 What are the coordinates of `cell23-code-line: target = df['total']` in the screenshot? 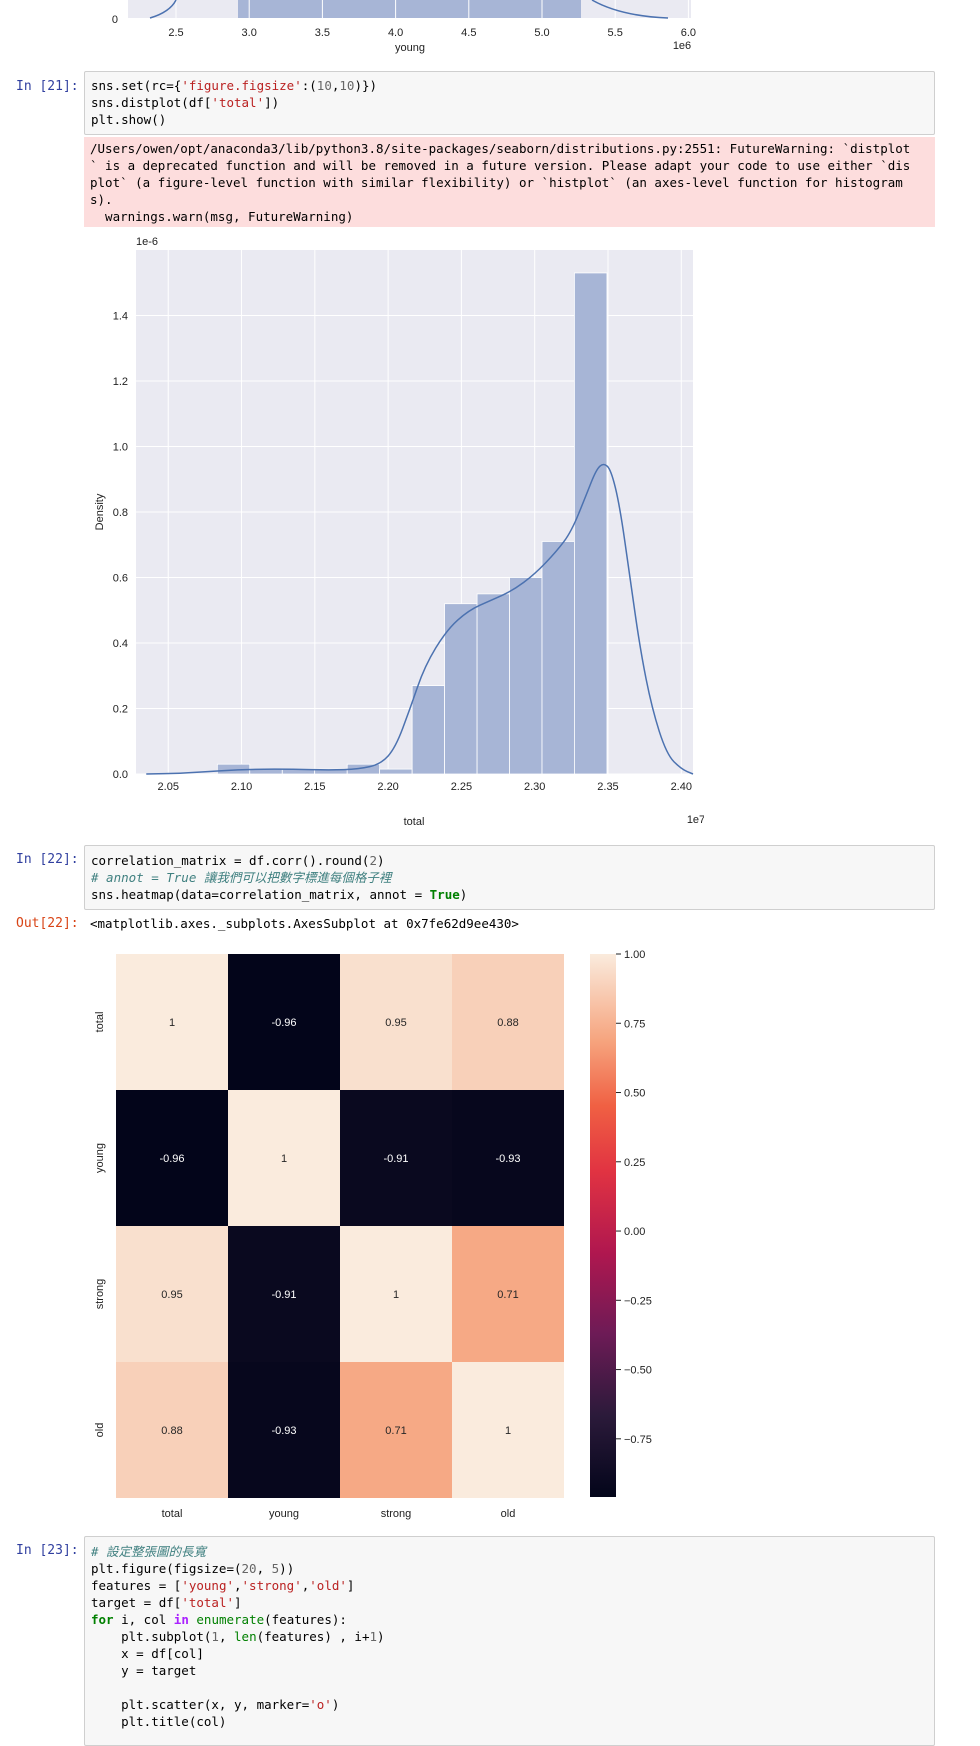 It's located at (509, 1602).